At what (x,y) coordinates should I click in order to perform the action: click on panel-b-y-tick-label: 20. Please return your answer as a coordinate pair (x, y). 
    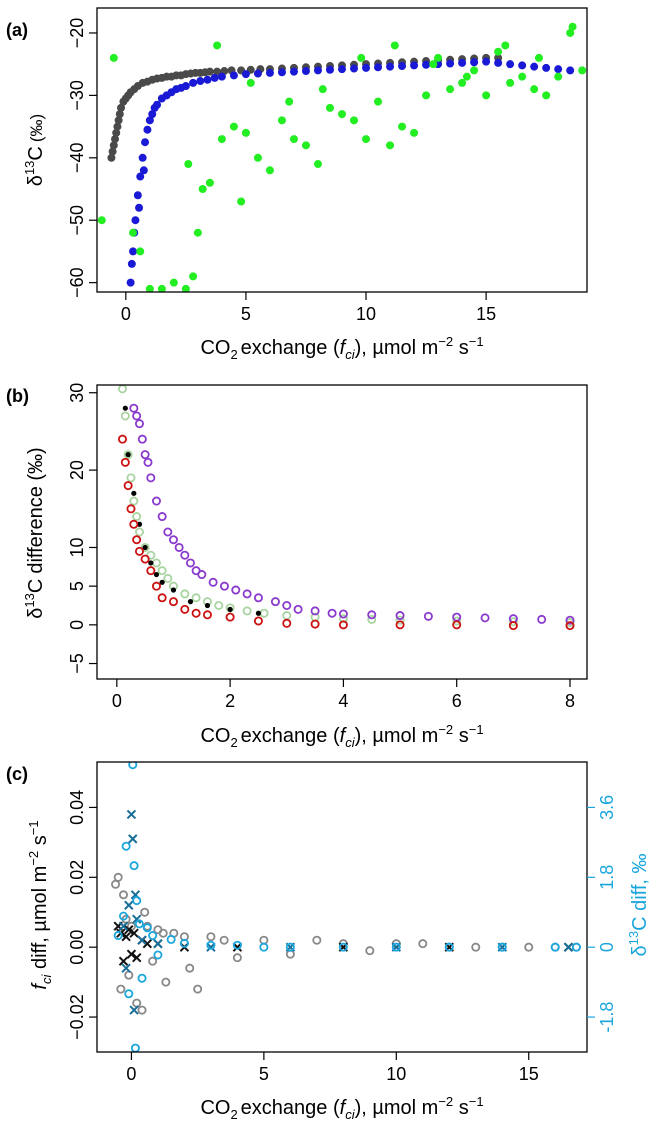
    Looking at the image, I should click on (77, 470).